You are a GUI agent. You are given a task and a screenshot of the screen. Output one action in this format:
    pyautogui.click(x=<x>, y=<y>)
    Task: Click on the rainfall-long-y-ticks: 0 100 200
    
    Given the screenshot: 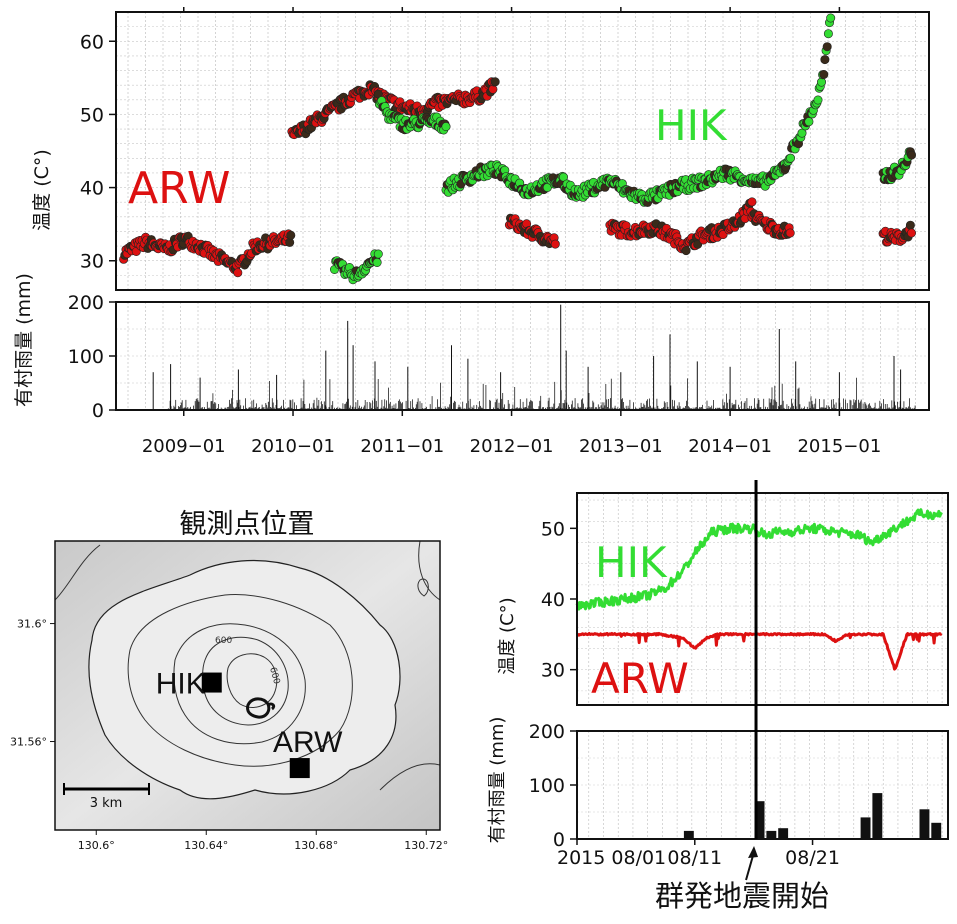 What is the action you would take?
    pyautogui.click(x=92, y=357)
    